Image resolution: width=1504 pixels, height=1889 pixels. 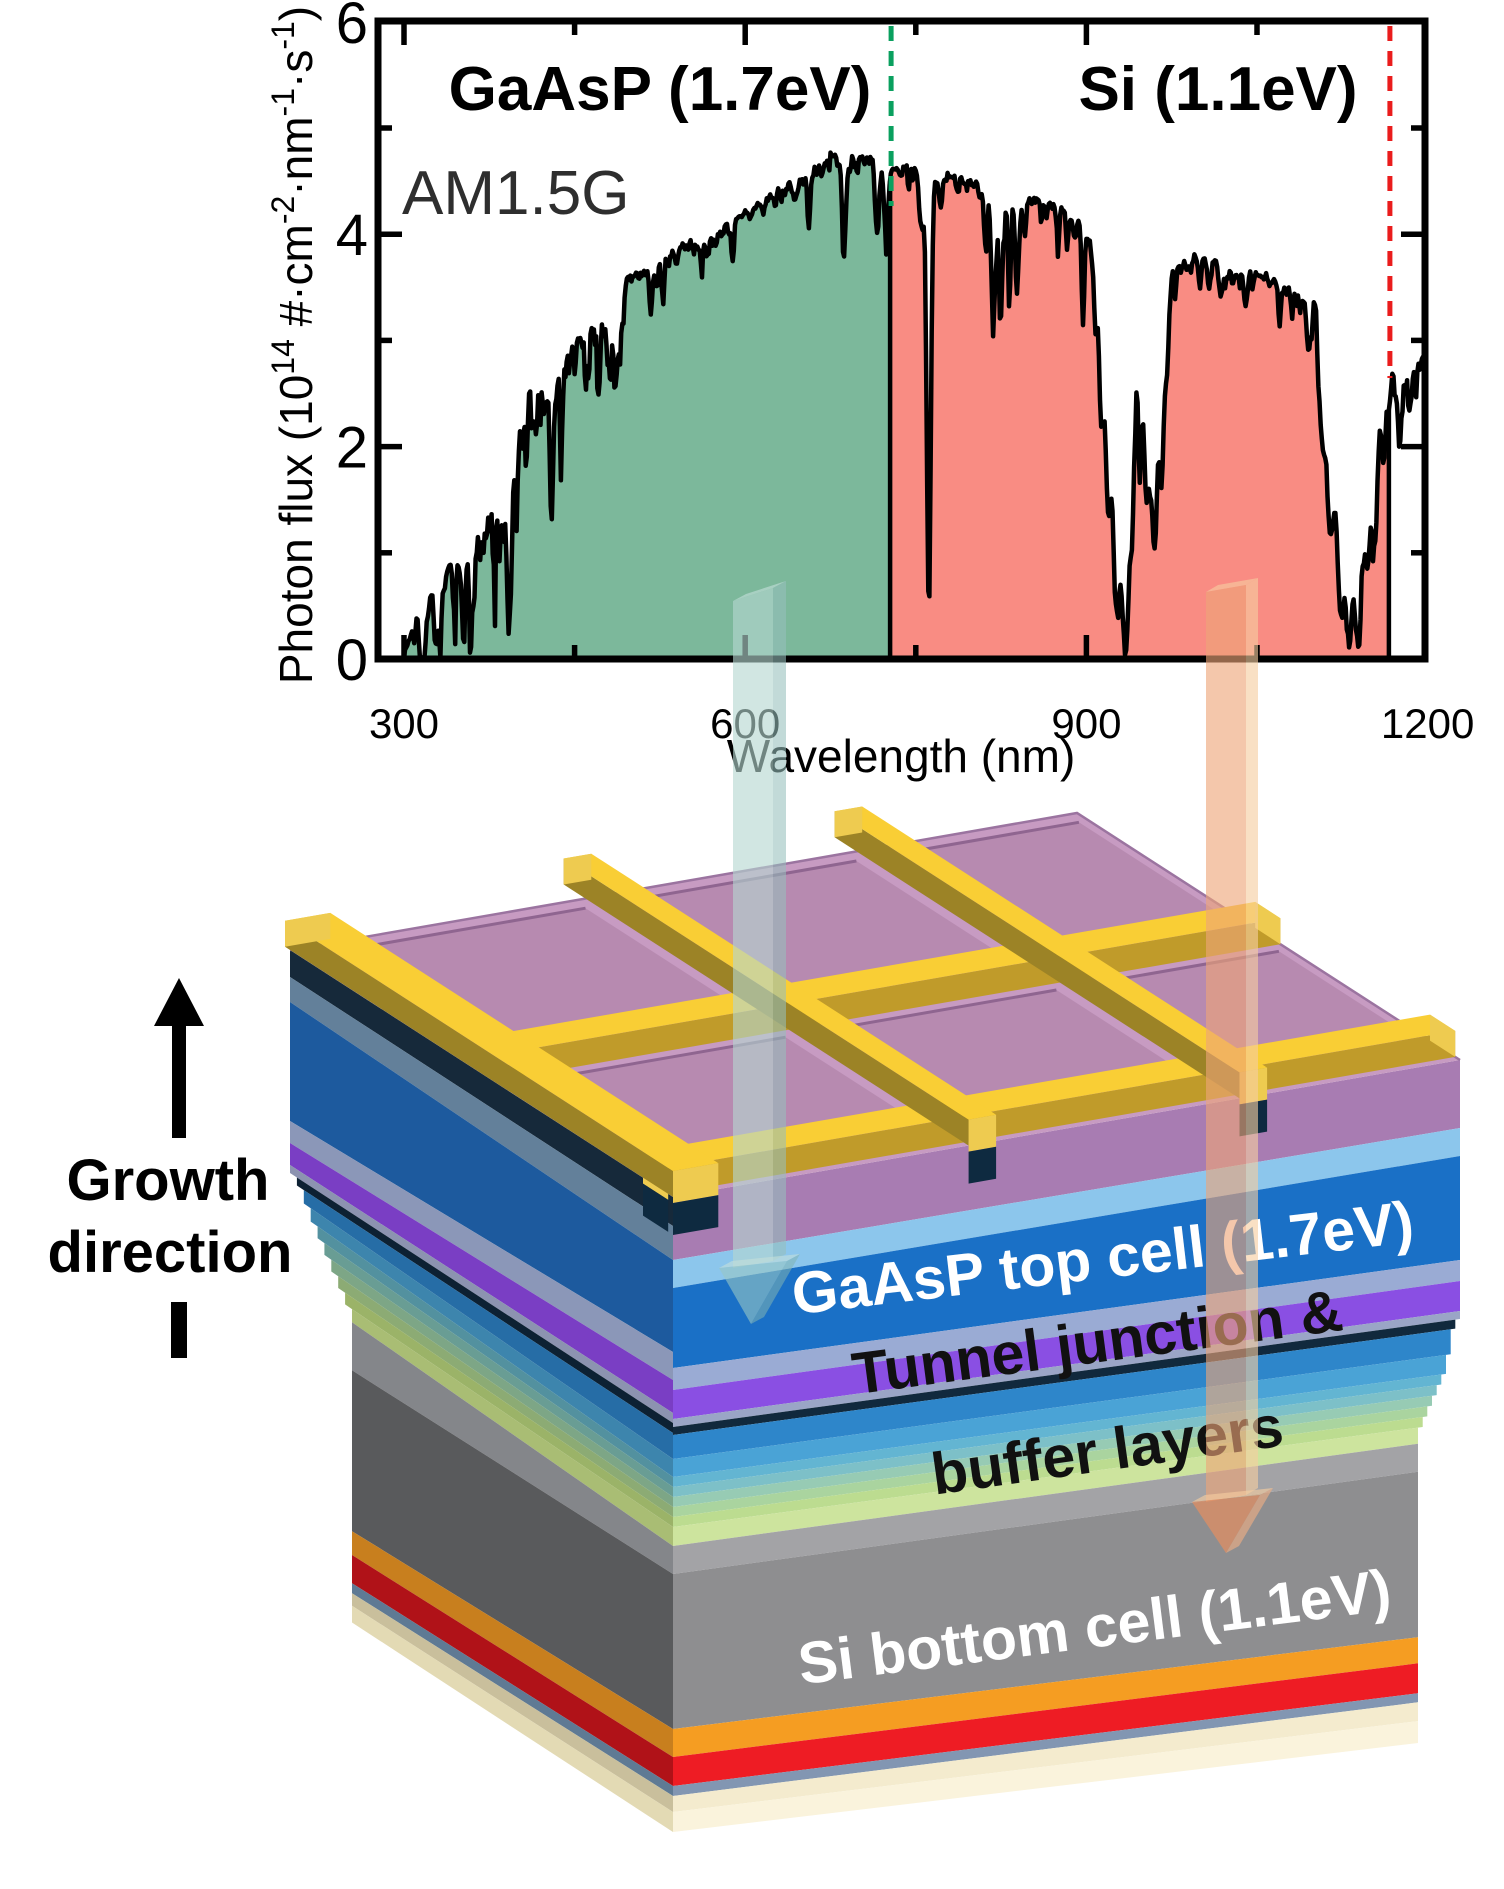 I want to click on svg-text: 900, so click(x=1086, y=723).